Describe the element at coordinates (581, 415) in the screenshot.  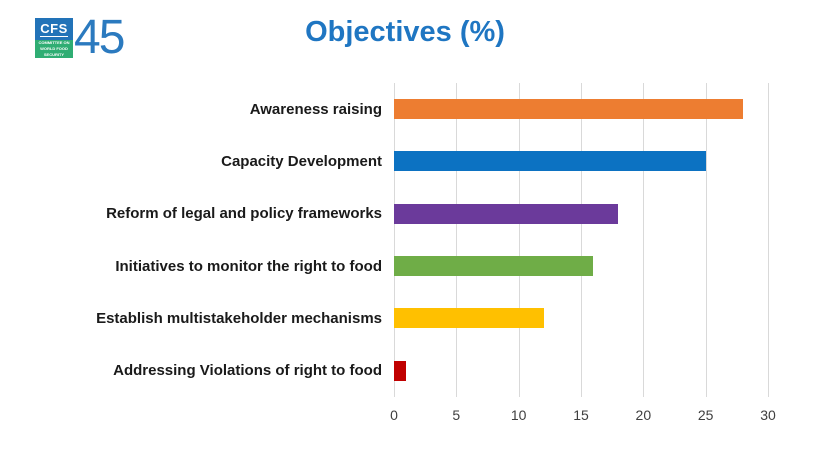
I see `x-tick-label: 15` at that location.